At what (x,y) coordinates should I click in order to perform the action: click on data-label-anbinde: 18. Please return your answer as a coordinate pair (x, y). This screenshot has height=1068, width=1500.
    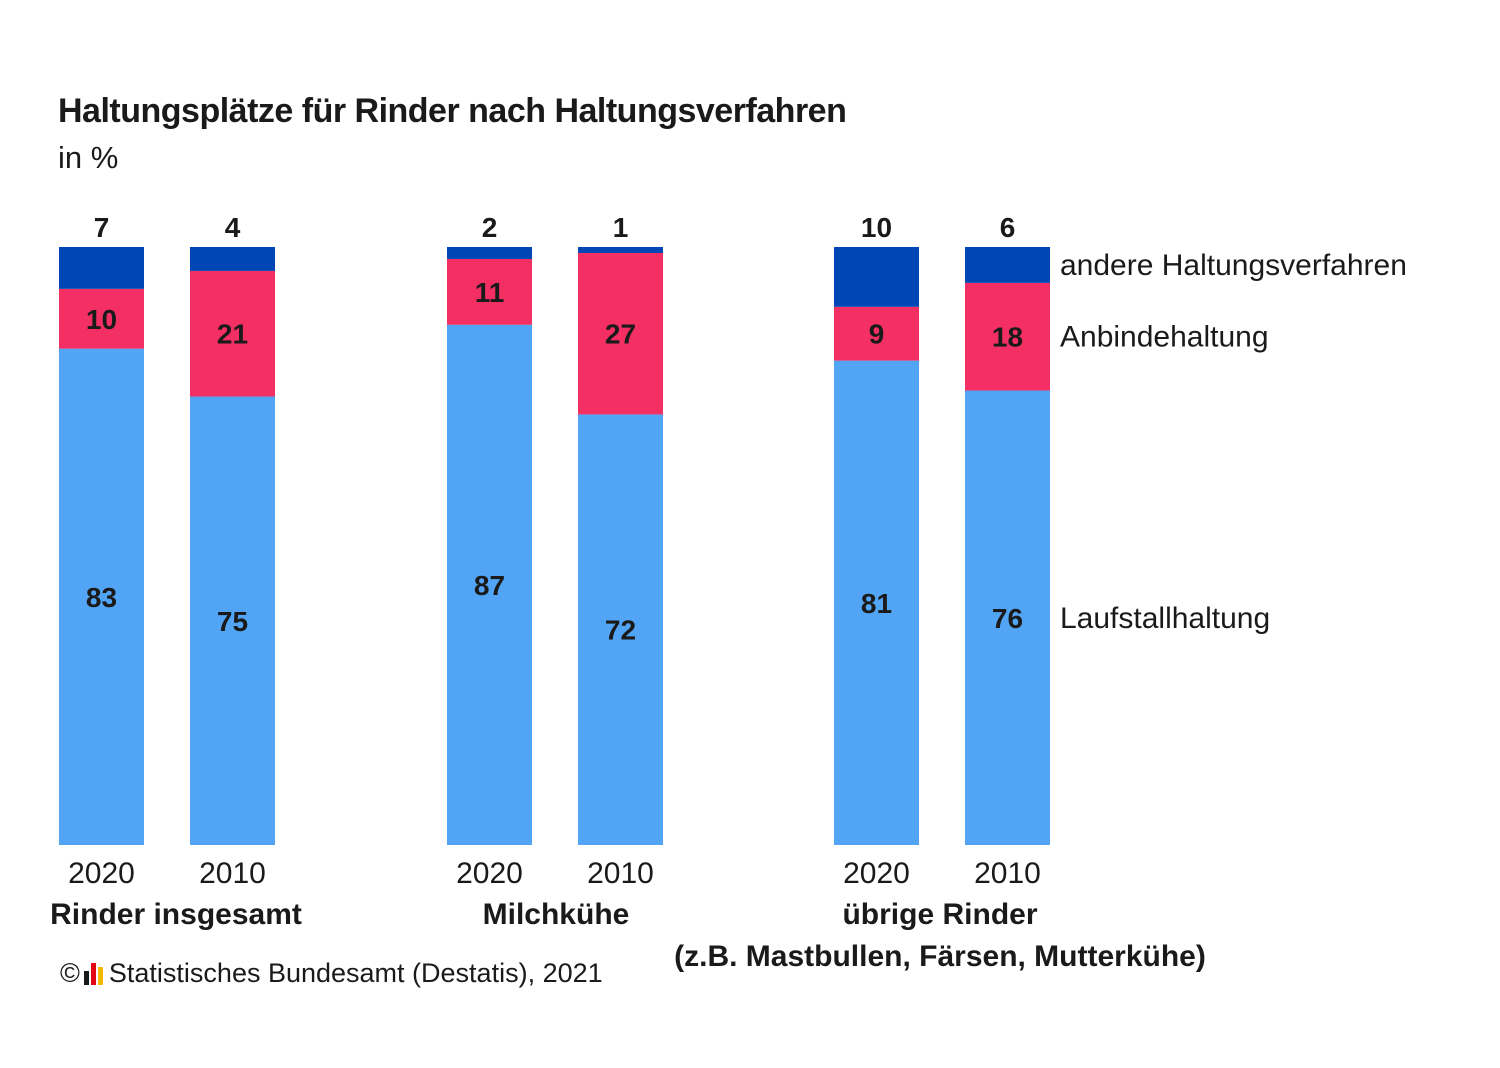
    Looking at the image, I should click on (1007, 337).